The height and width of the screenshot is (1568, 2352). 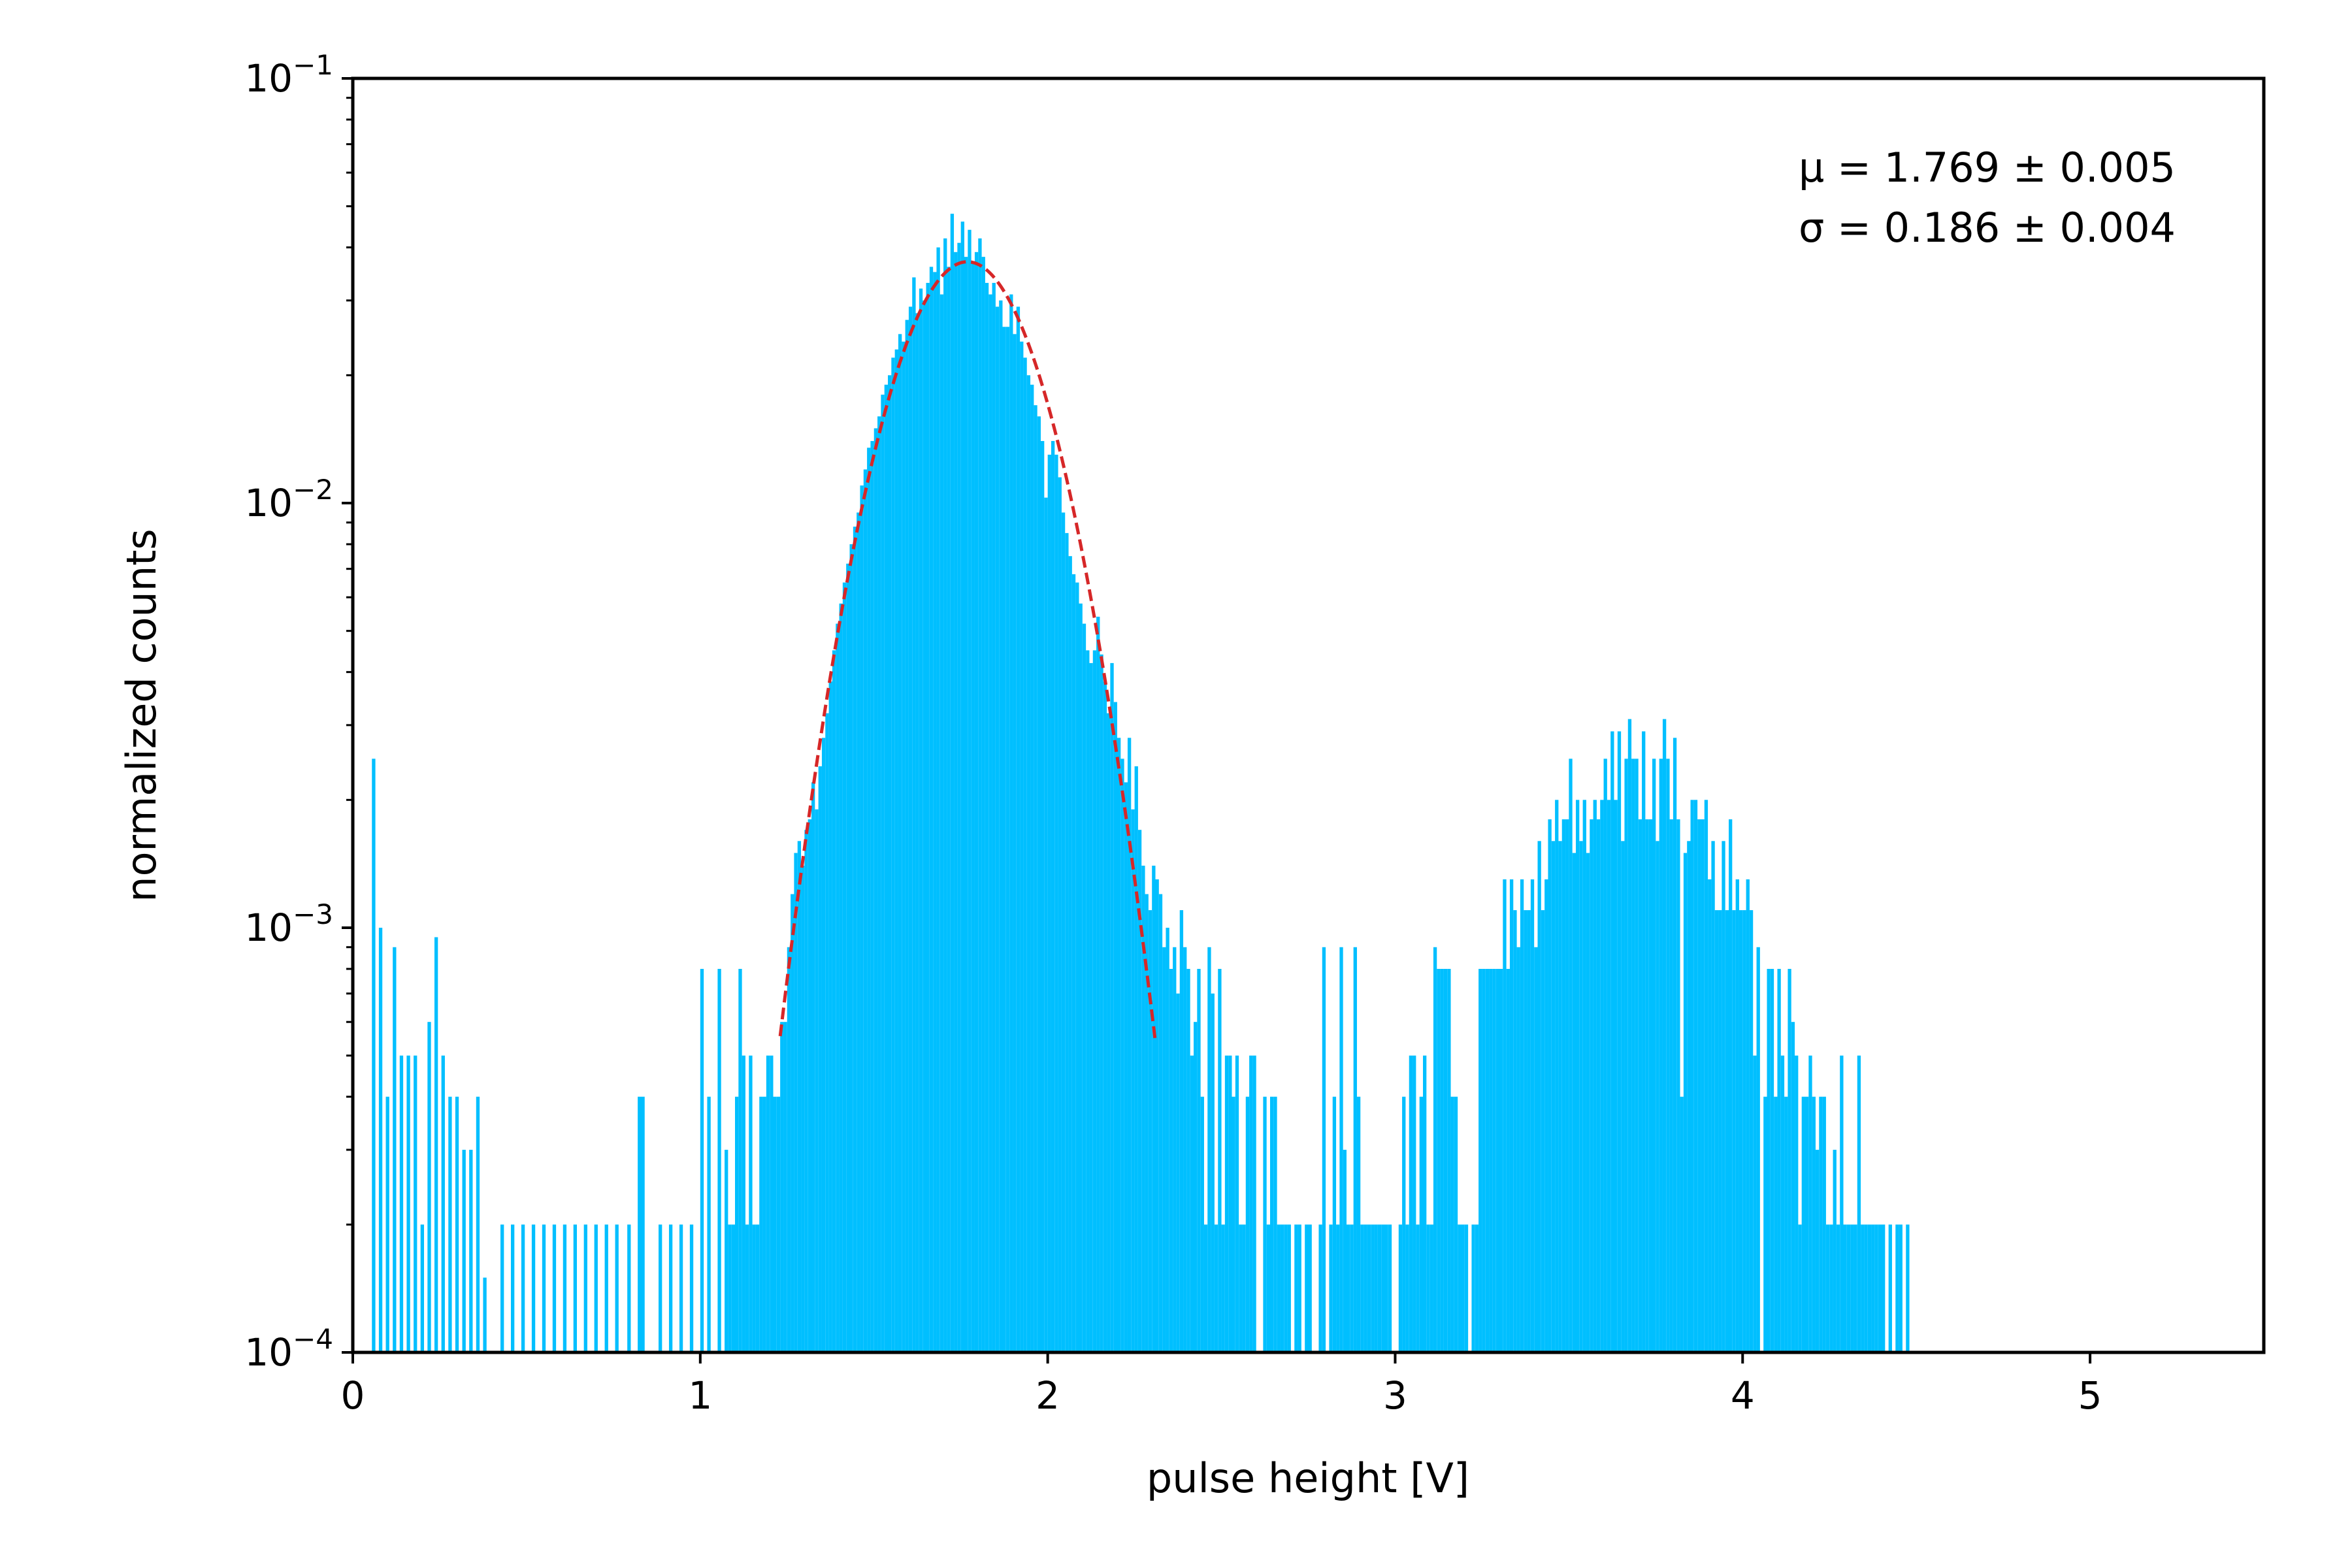 I want to click on gaussian-fit-line, so click(x=967, y=651).